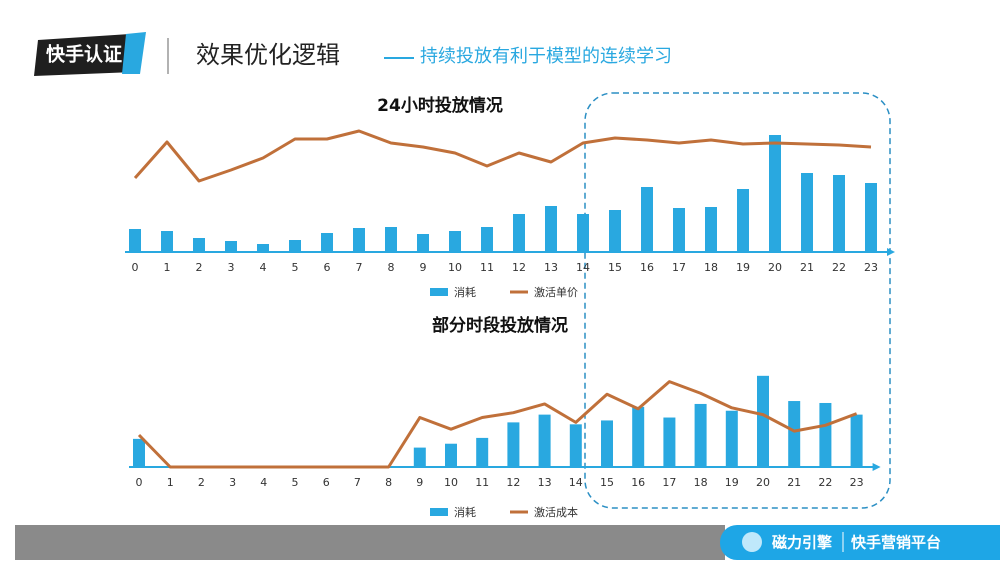 The height and width of the screenshot is (567, 1000). I want to click on title: 效果优化逻辑, so click(268, 55).